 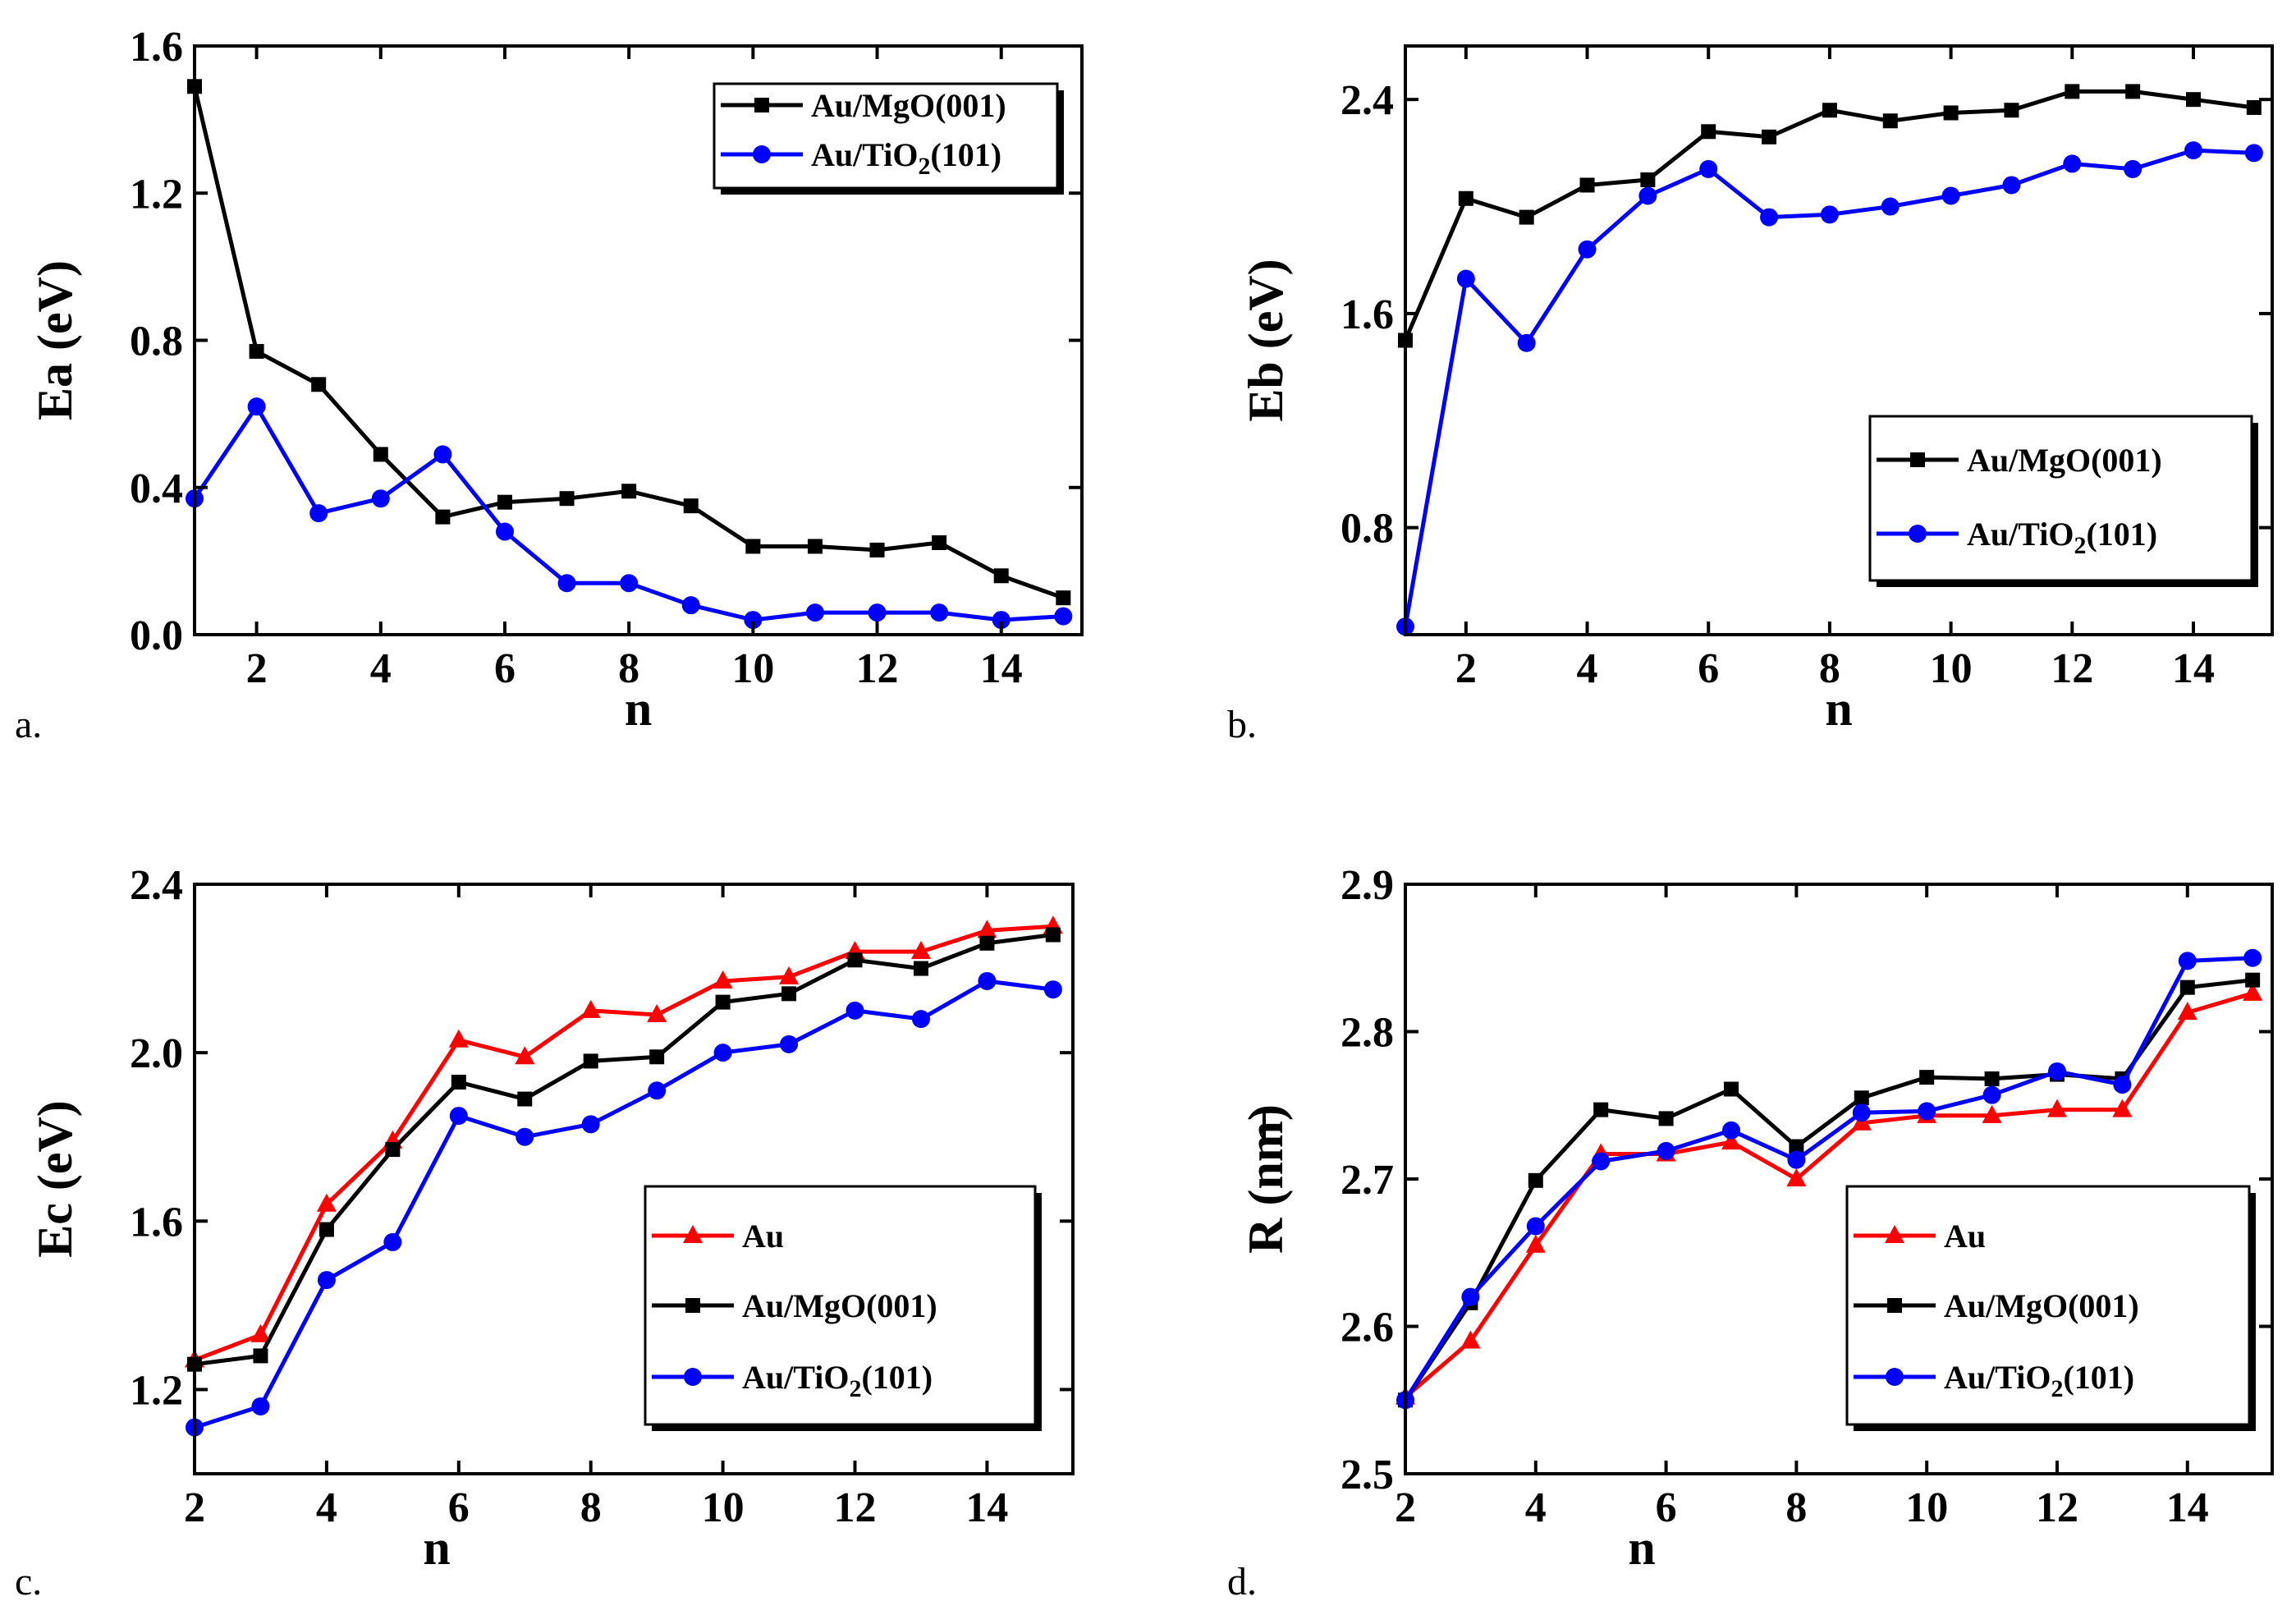 What do you see at coordinates (55, 340) in the screenshot?
I see `y-axis-label: Ea (eV)` at bounding box center [55, 340].